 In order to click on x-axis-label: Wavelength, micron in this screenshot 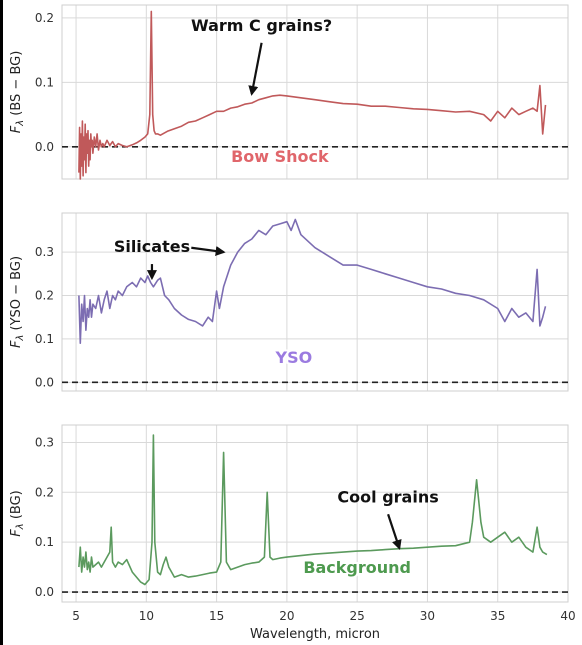, I will do `click(315, 634)`.